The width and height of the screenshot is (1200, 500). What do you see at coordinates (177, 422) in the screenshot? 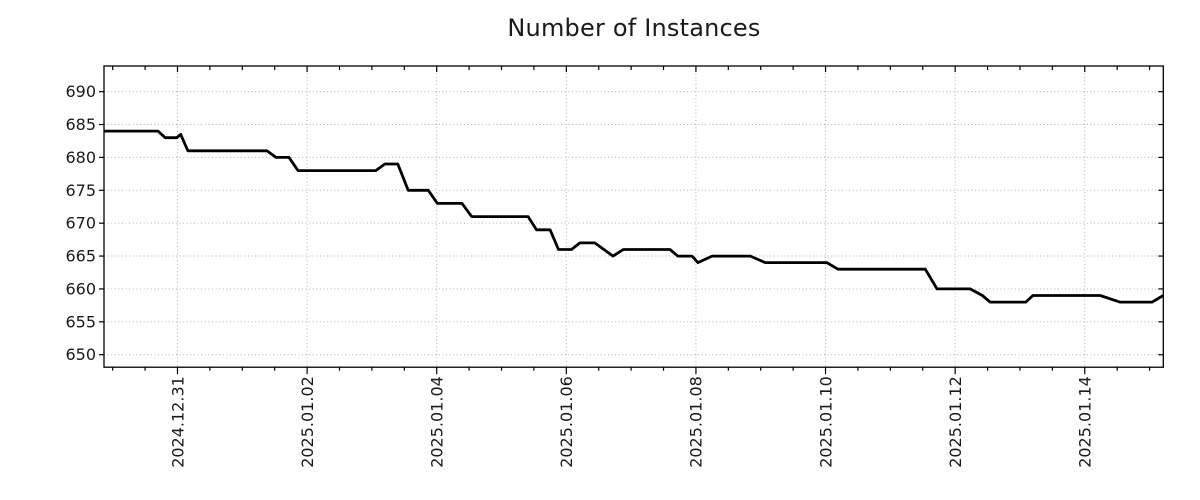
I see `x-tick-label: 2024.12.31` at bounding box center [177, 422].